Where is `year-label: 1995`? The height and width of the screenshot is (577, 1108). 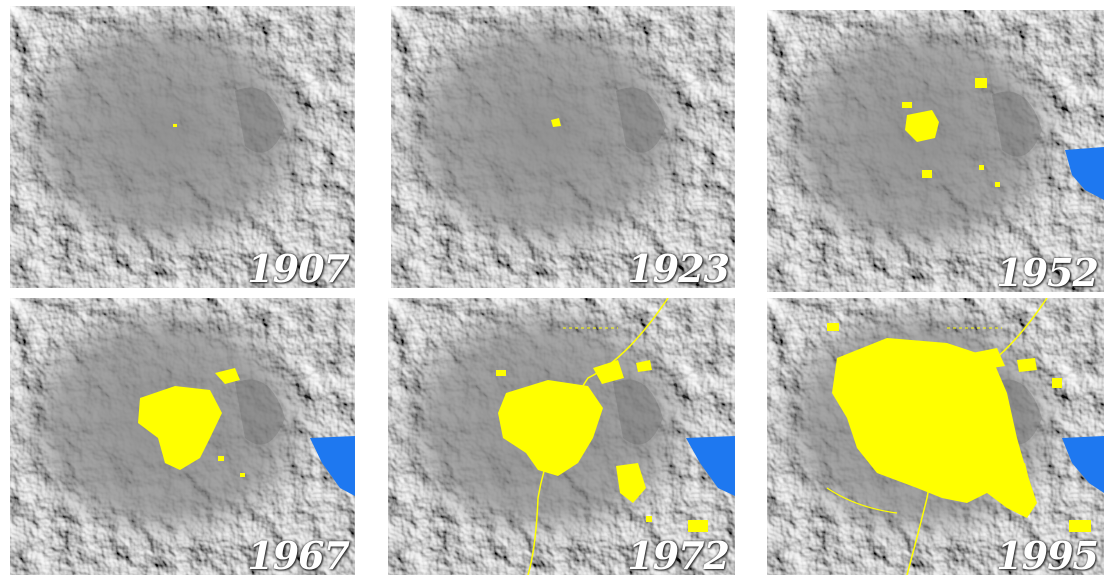
year-label: 1995 is located at coordinates (1047, 554).